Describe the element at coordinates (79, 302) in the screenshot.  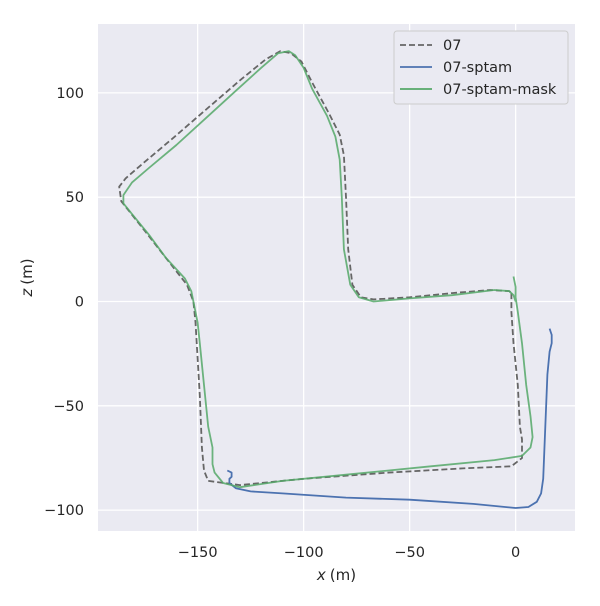
I see `y-tick-label: 0` at that location.